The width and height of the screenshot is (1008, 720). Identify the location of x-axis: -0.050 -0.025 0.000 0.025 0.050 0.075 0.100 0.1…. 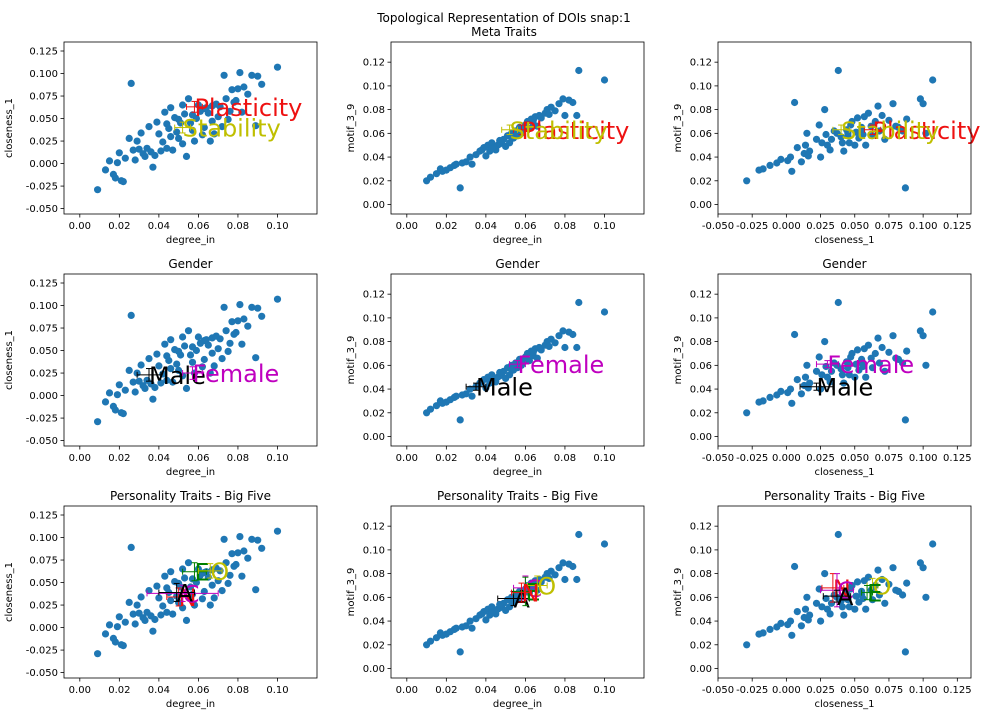
(837, 230).